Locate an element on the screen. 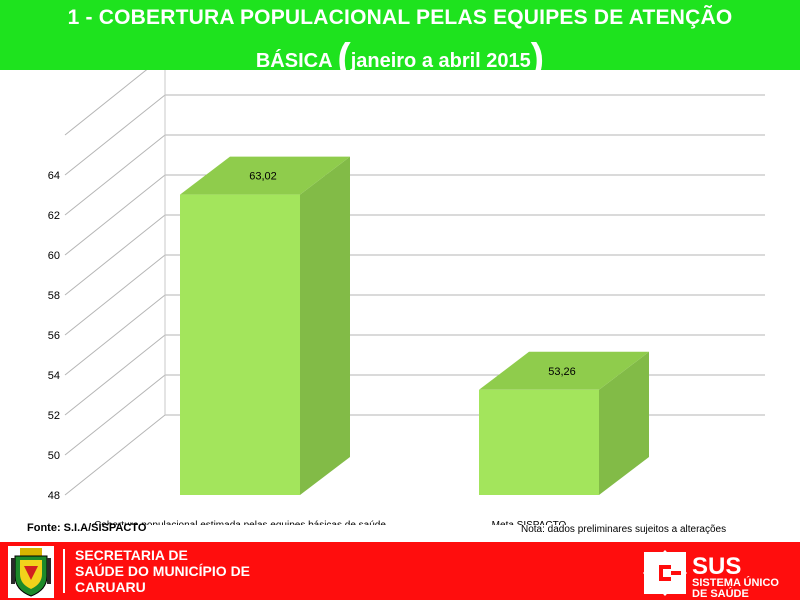 This screenshot has width=800, height=600. title-paren-open: ( is located at coordinates (344, 53).